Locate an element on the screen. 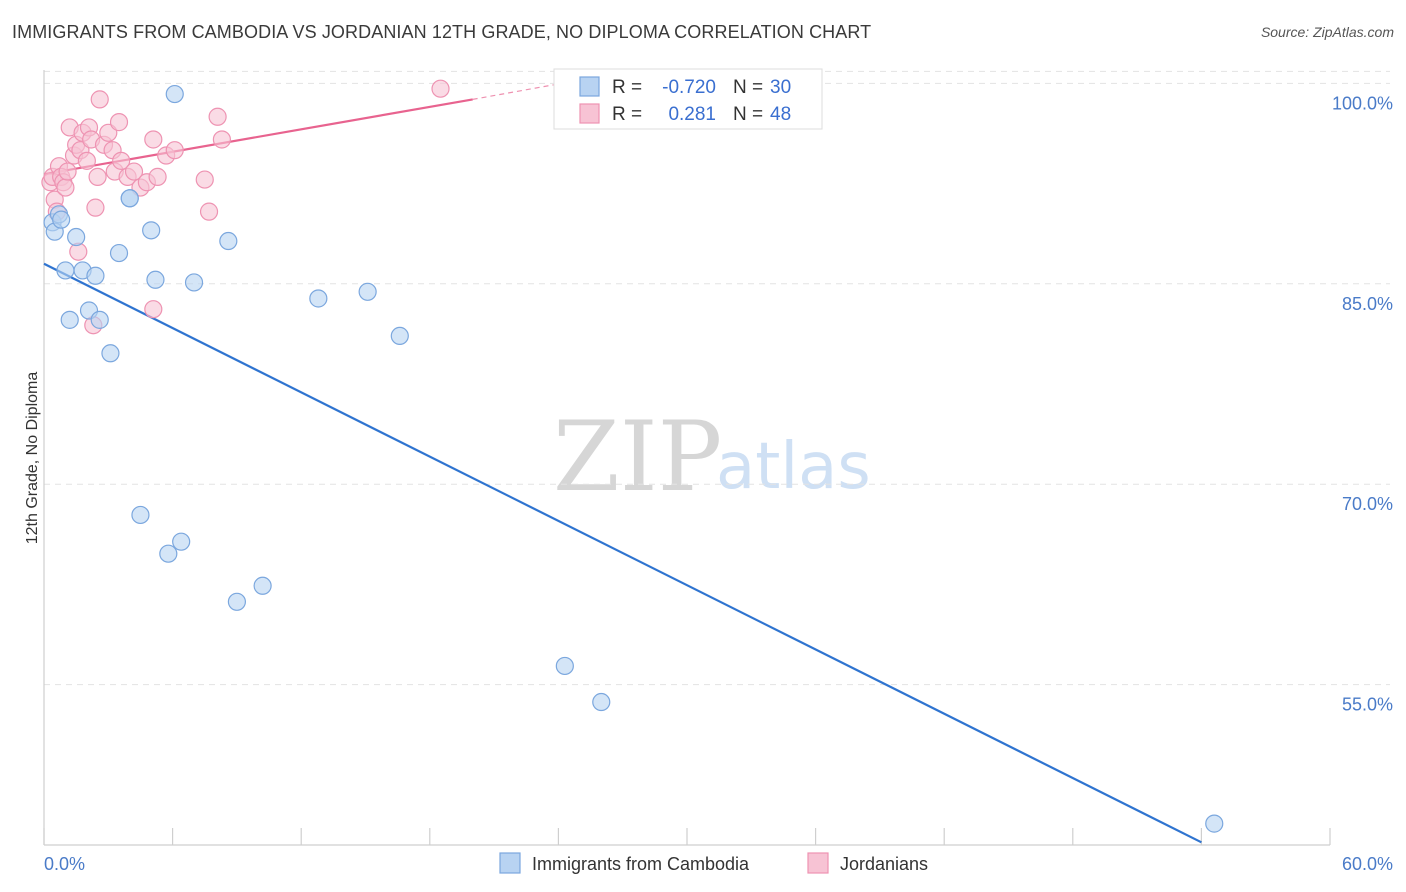  legend-r-value-2: 0.281 is located at coordinates (692, 114).